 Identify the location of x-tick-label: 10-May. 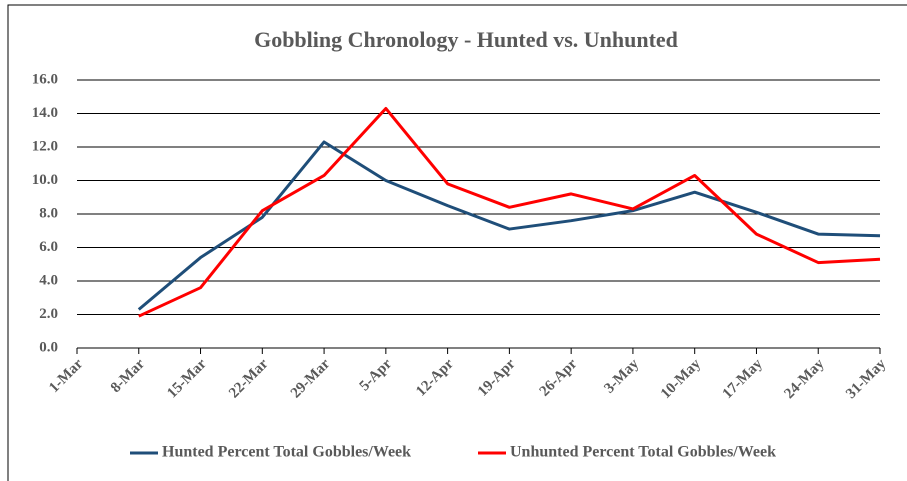
(681, 379).